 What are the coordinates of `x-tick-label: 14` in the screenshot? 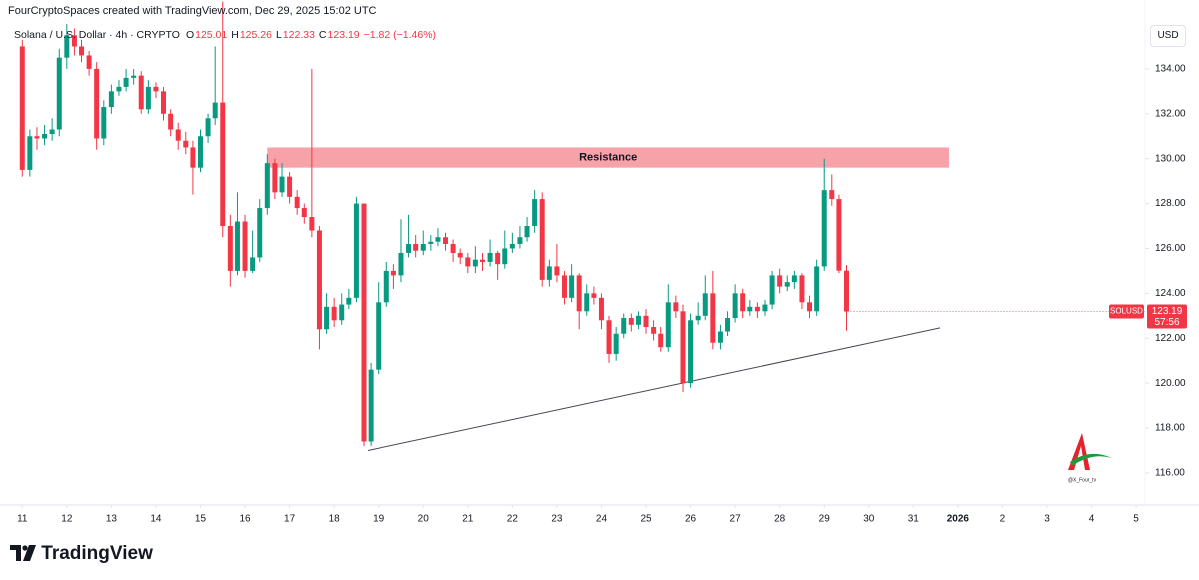 It's located at (156, 519).